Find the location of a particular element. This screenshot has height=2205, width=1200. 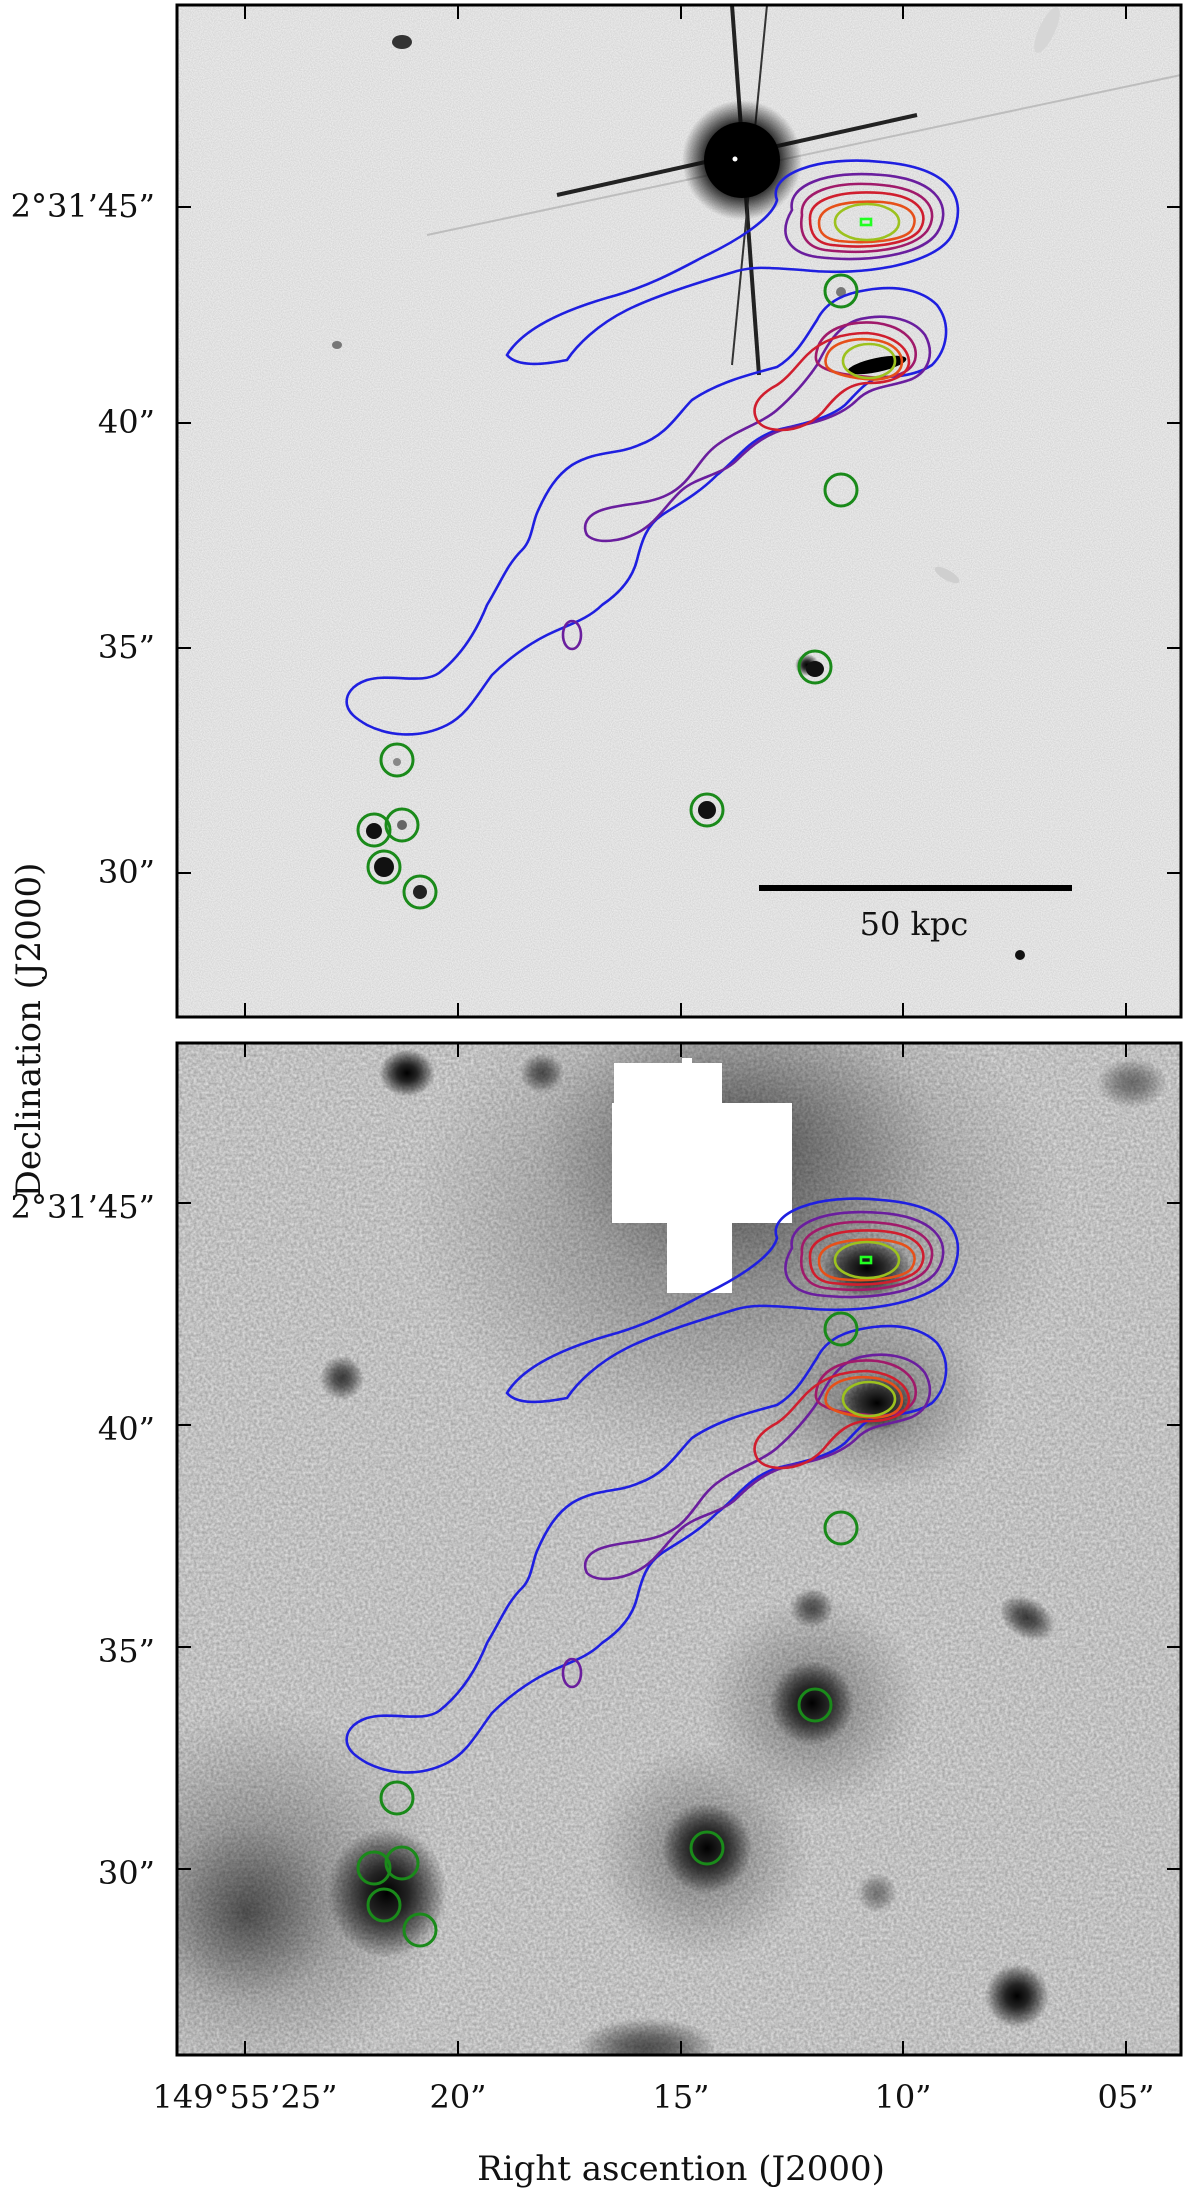

ra-tick-2: 15” is located at coordinates (680, 2097).